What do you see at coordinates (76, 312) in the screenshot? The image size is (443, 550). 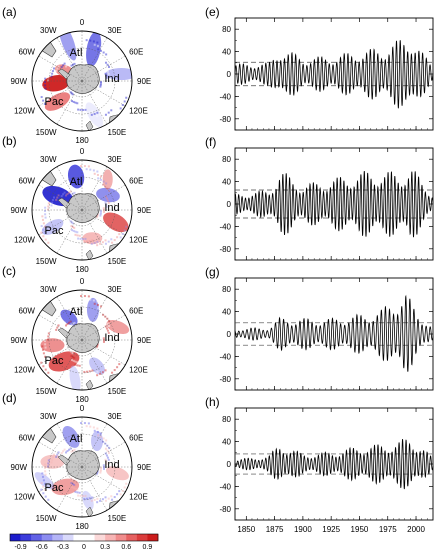 I see `ocean-label-atlantic: Atl` at bounding box center [76, 312].